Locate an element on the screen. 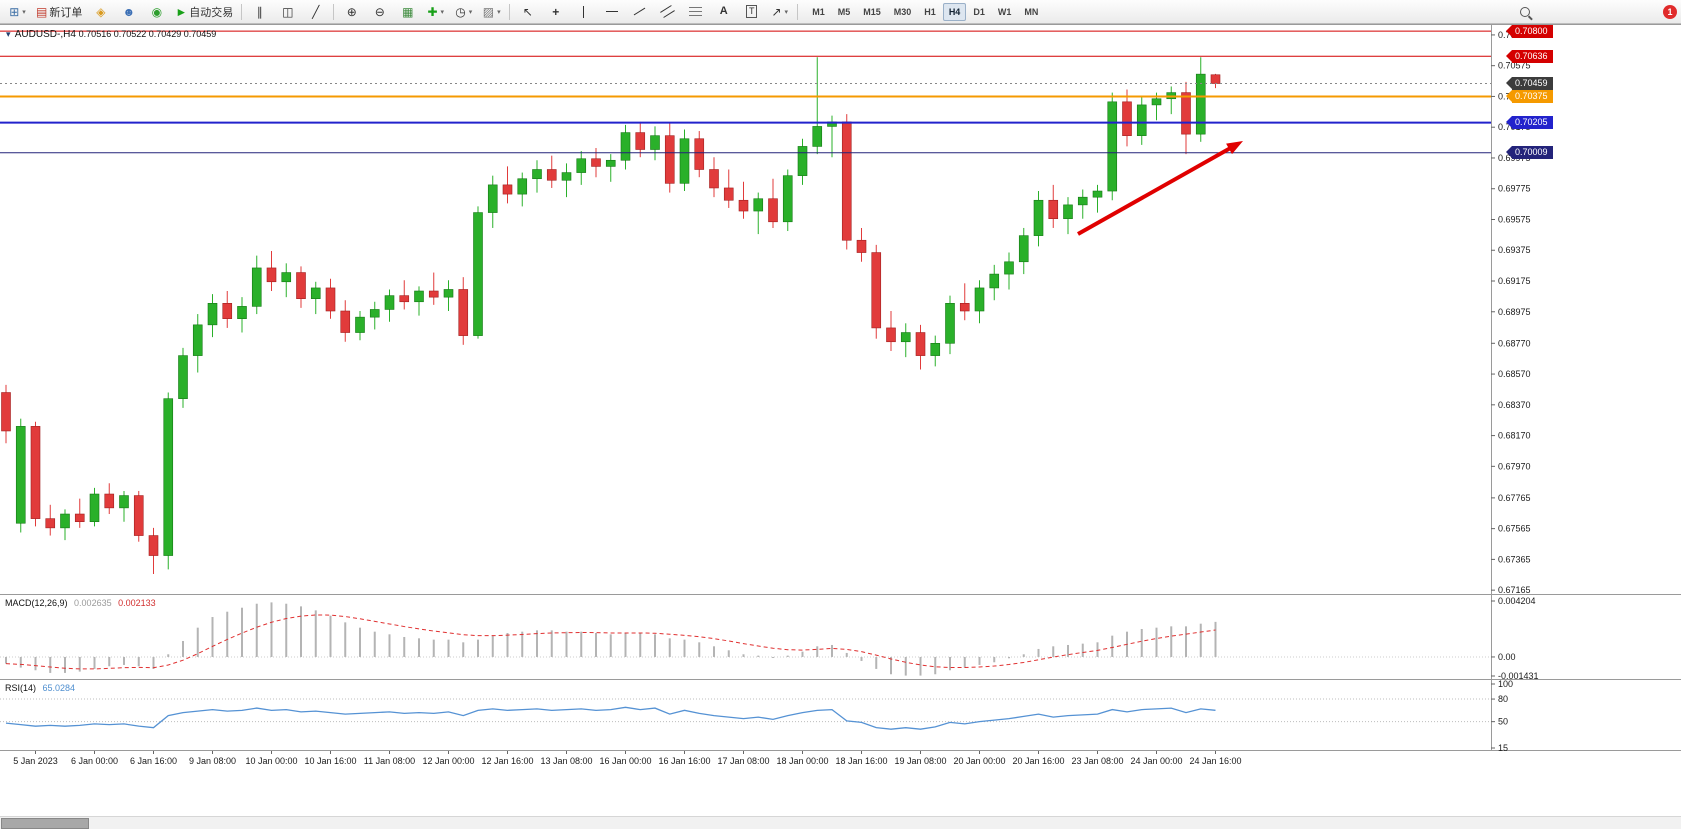 This screenshot has height=829, width=1681. channel-button is located at coordinates (667, 11).